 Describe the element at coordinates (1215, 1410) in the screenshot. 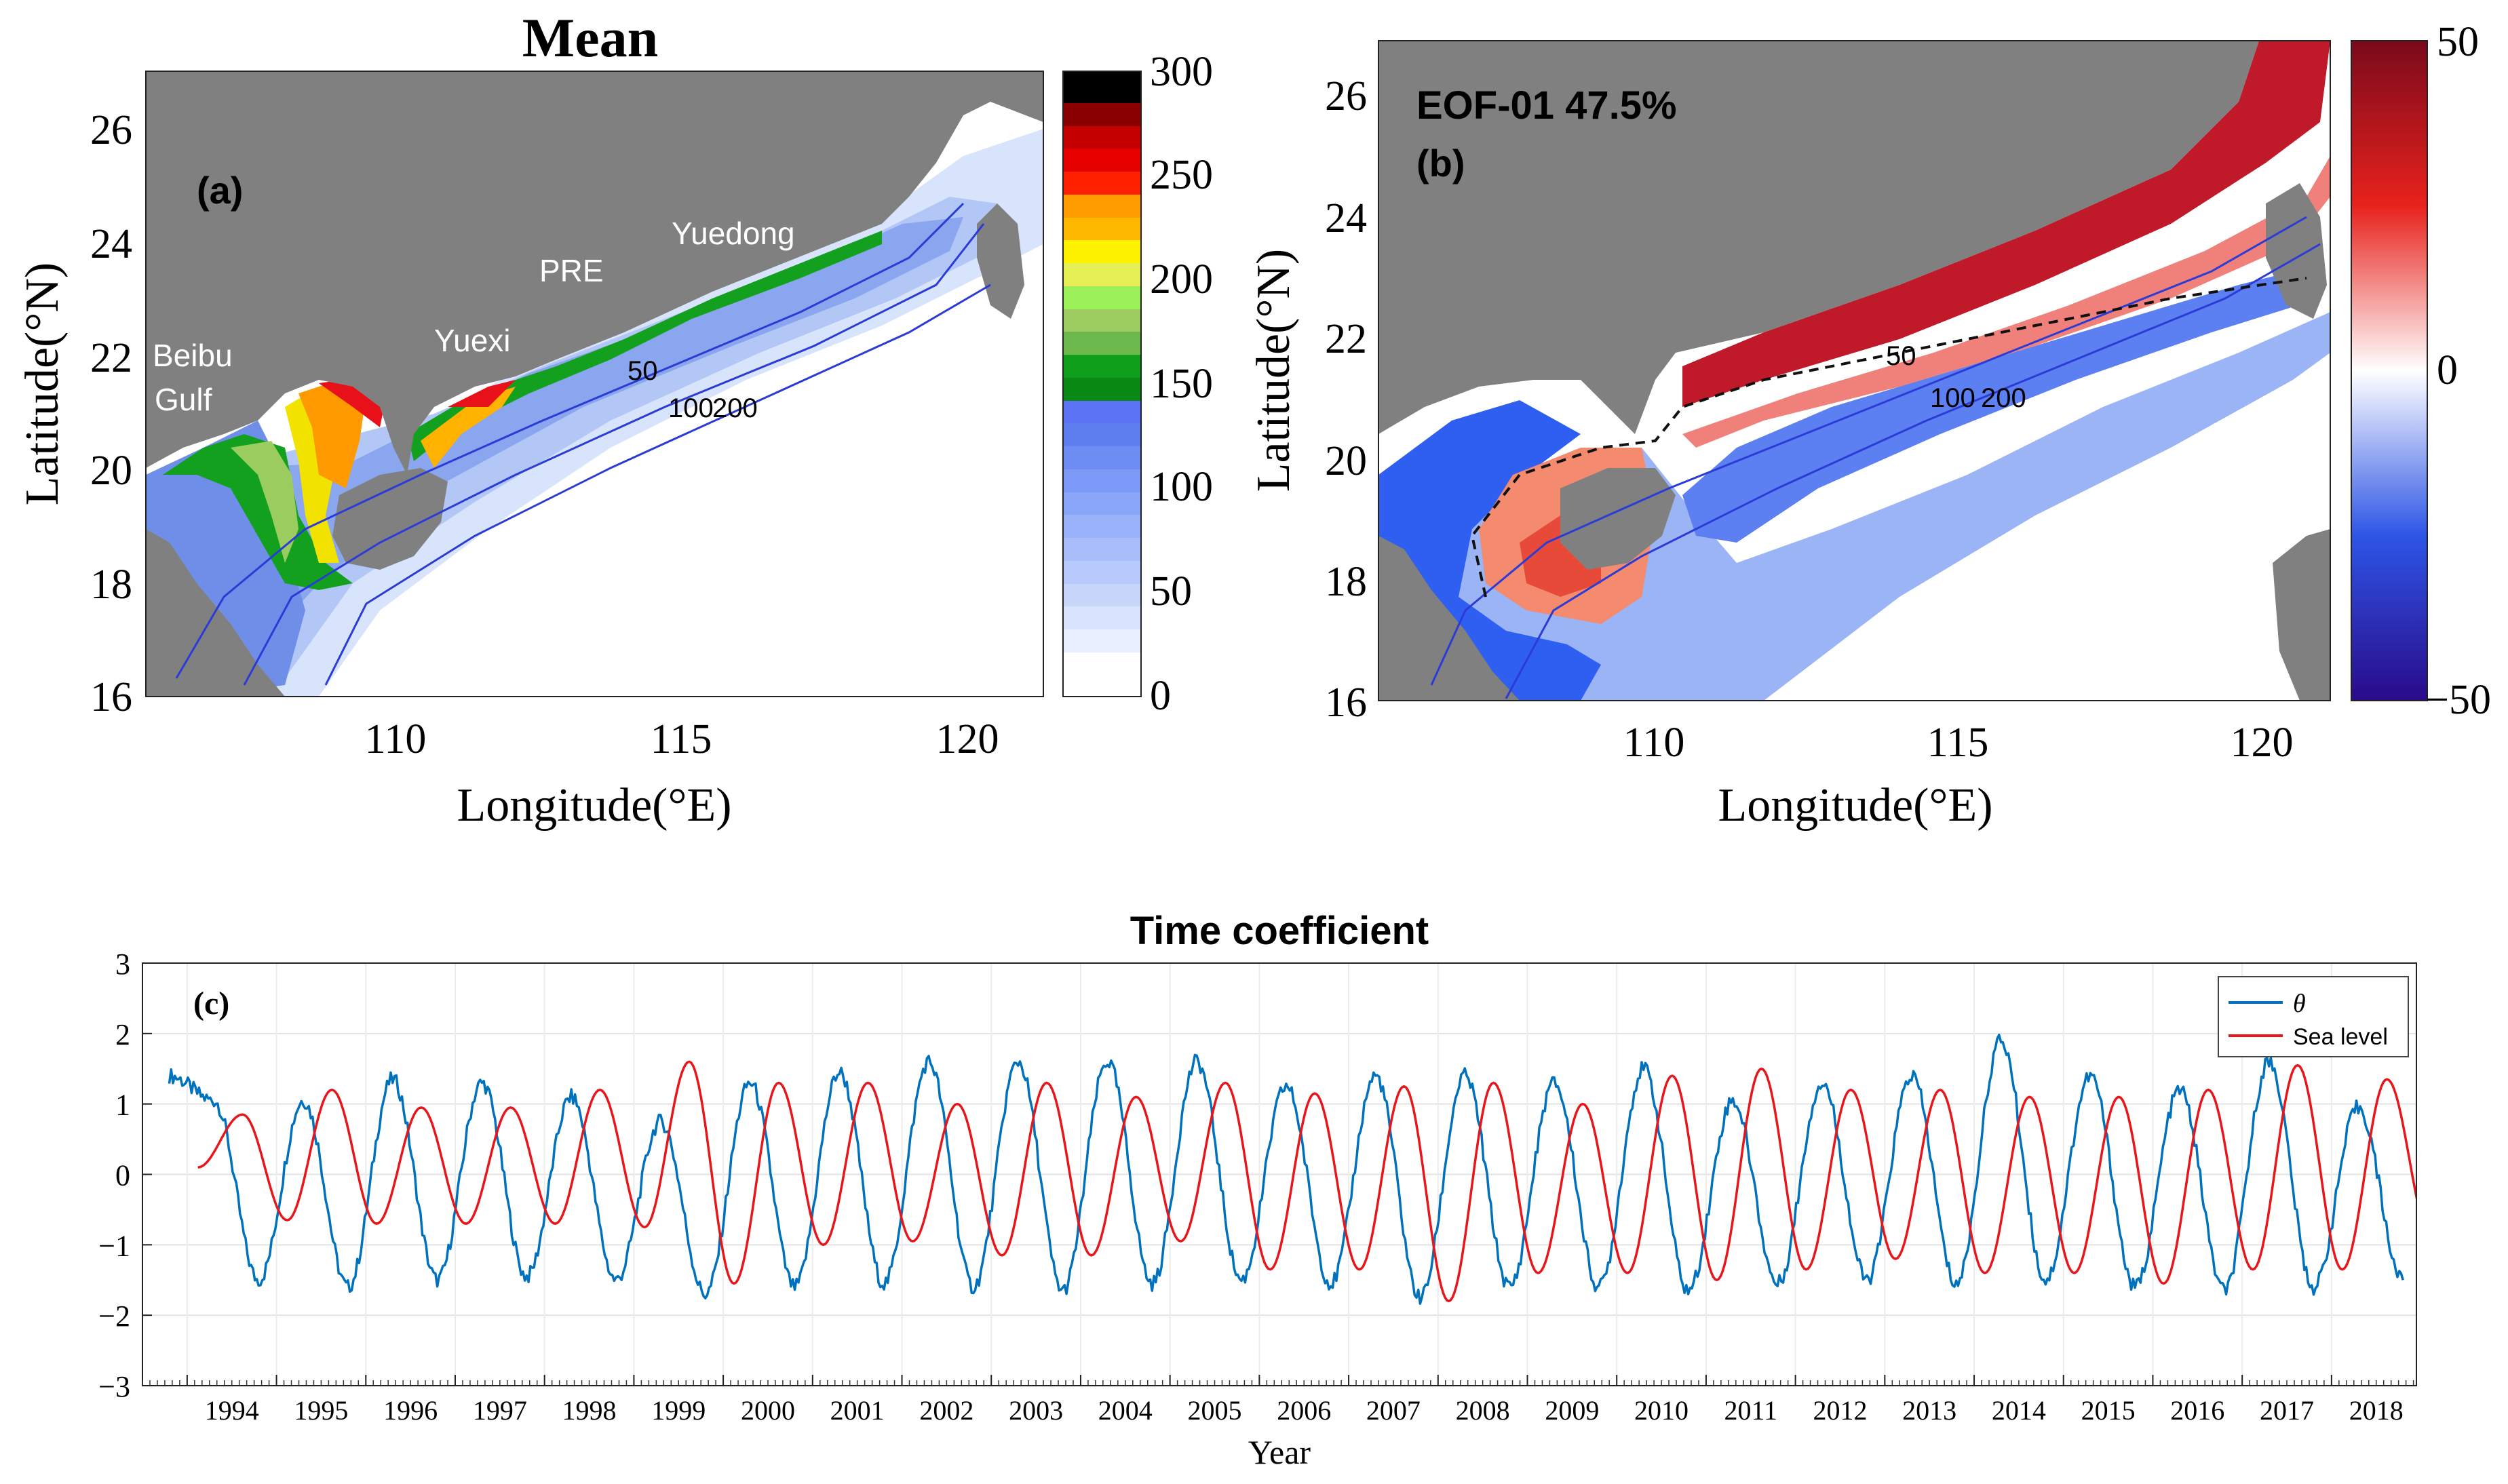

I see `c-xtick: 2005` at that location.